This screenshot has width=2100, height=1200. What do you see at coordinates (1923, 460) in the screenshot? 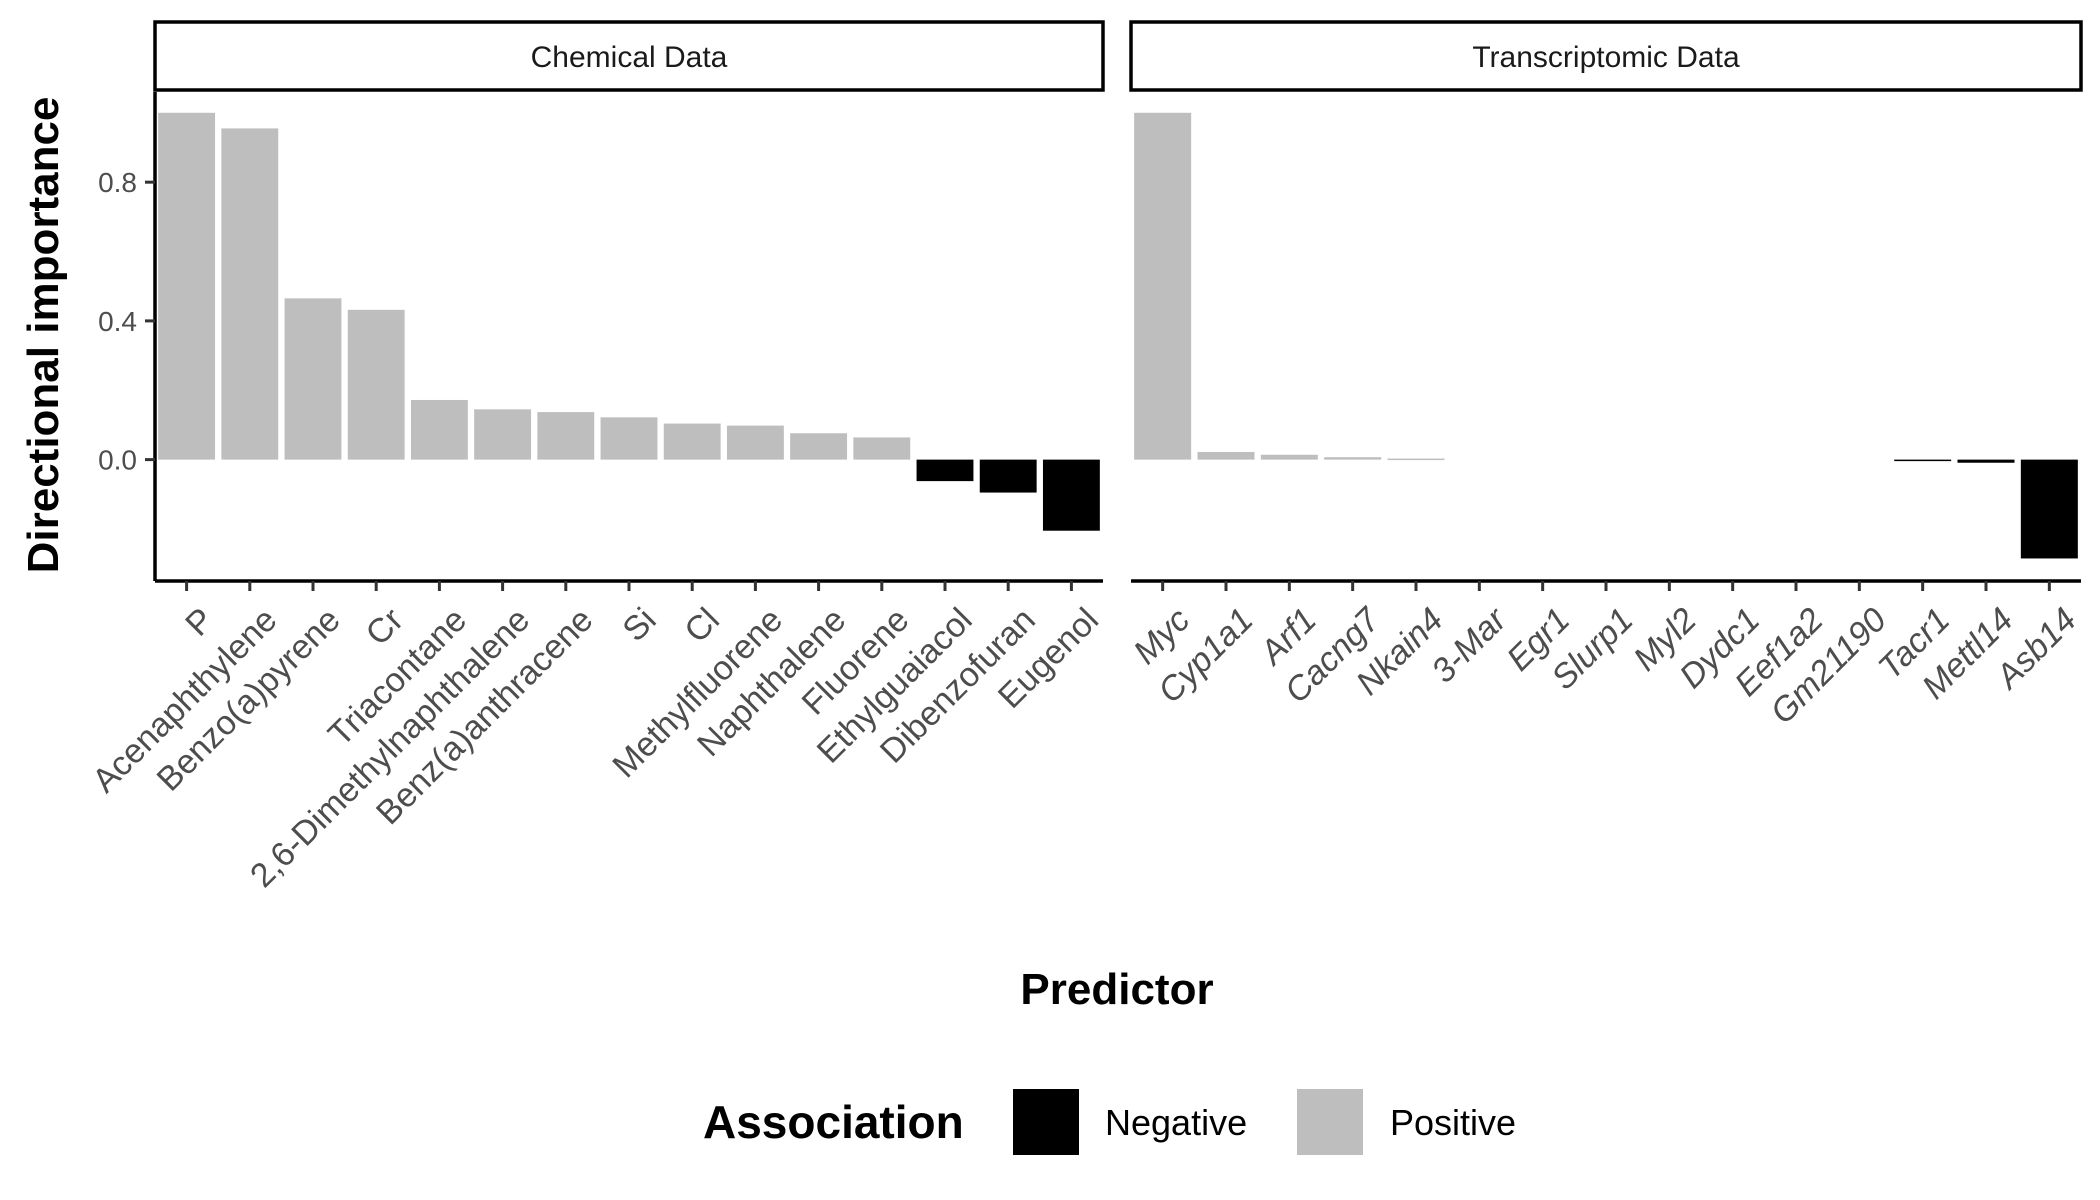
I see `bar-tacr1` at bounding box center [1923, 460].